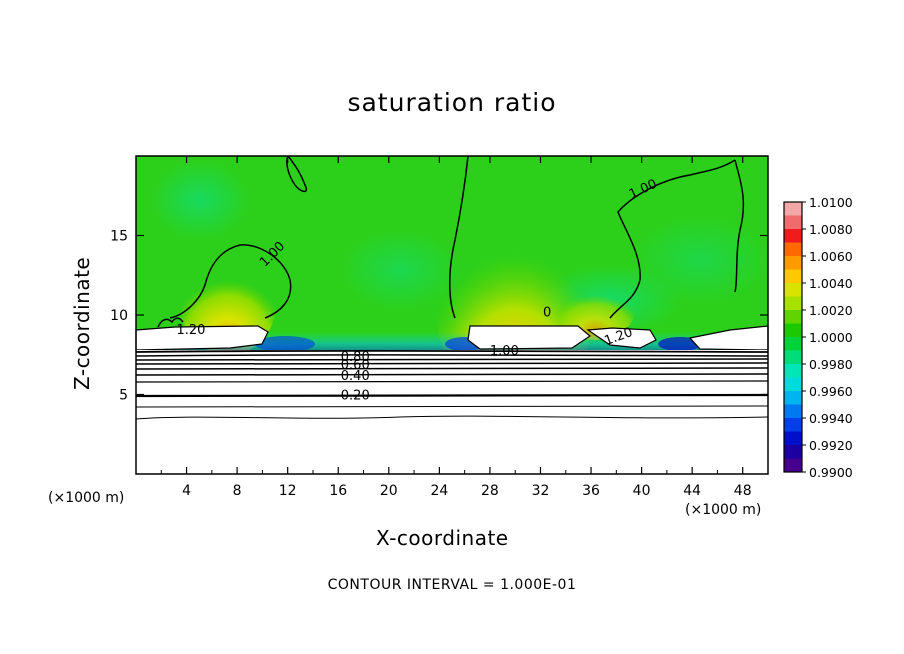 The width and height of the screenshot is (904, 654). Describe the element at coordinates (355, 376) in the screenshot. I see `contour-label: 0.40` at that location.